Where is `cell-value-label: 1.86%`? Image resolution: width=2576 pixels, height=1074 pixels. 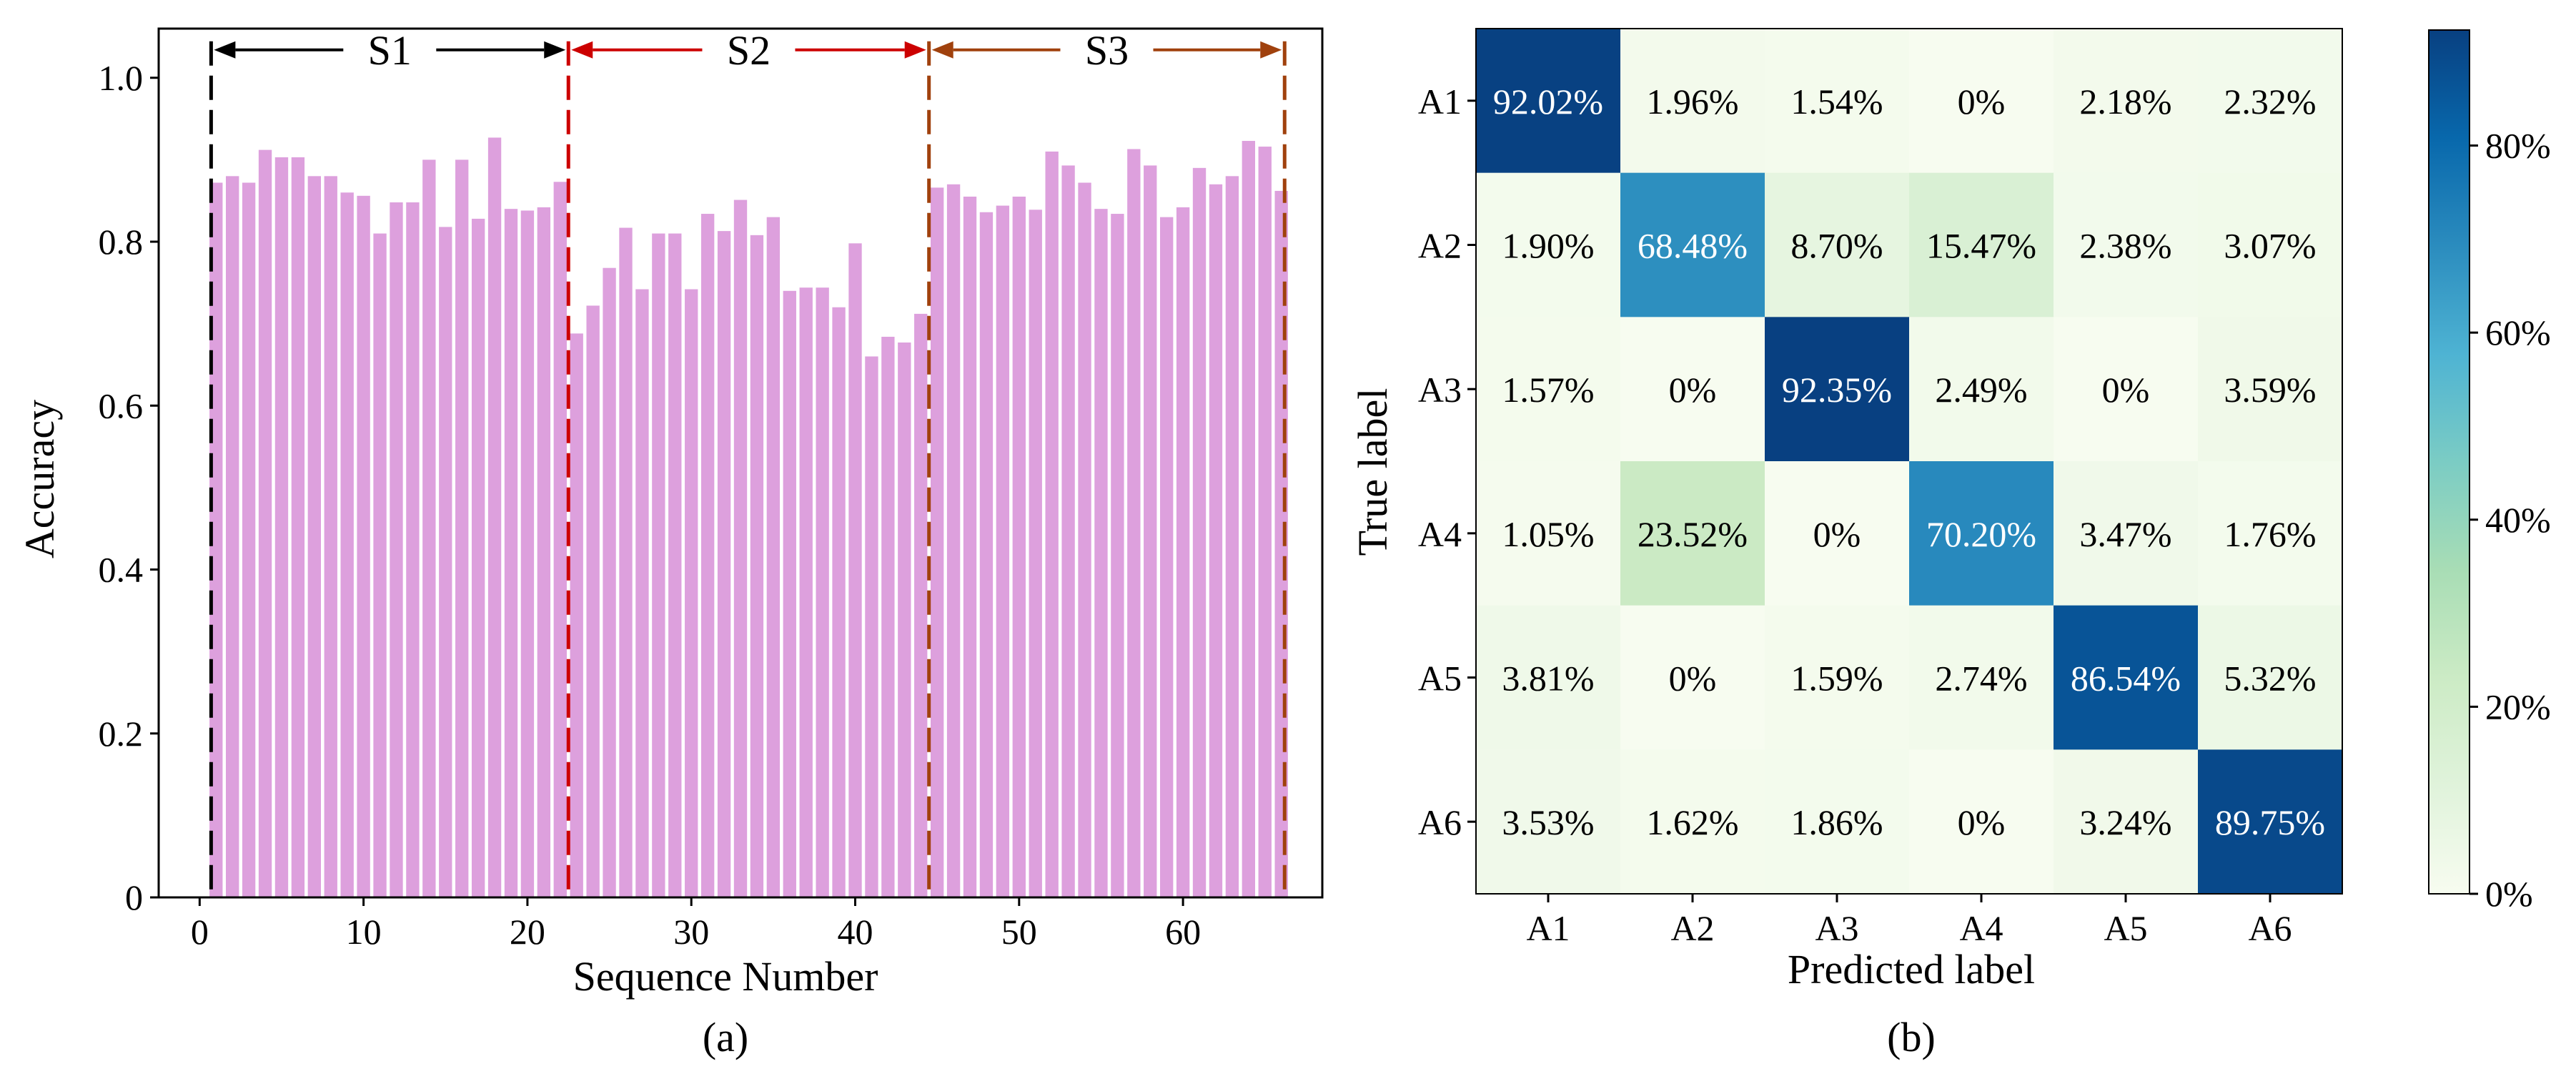 cell-value-label: 1.86% is located at coordinates (1837, 822).